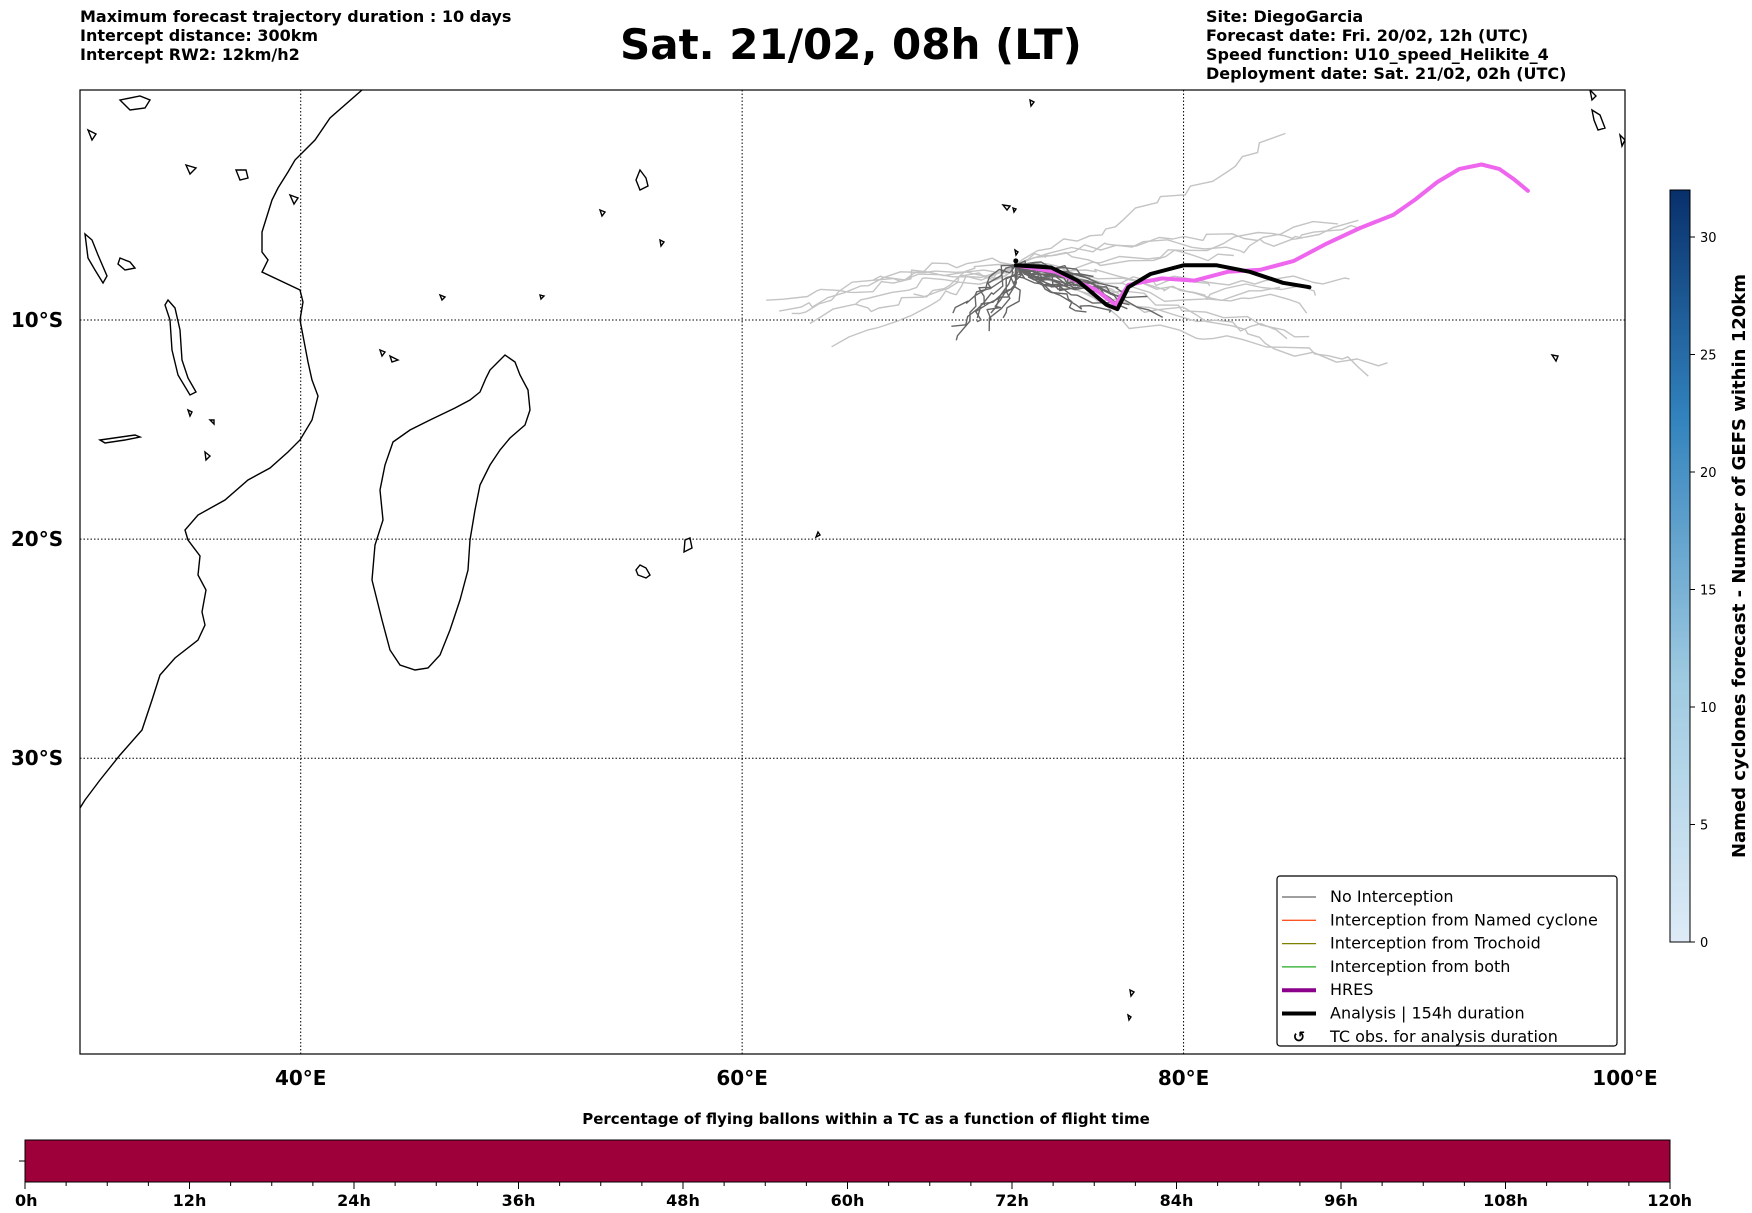 The height and width of the screenshot is (1213, 1752). What do you see at coordinates (1708, 591) in the screenshot?
I see `colorbar-tick-label: 15` at bounding box center [1708, 591].